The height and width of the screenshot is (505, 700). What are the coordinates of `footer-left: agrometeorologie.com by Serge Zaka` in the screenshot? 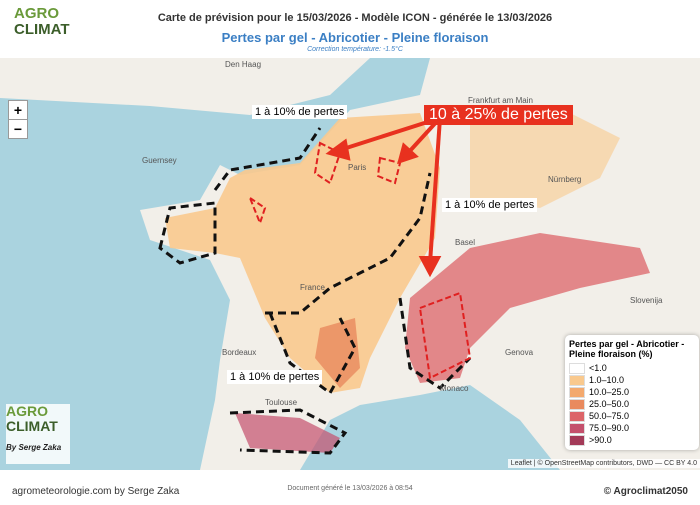 It's located at (96, 491).